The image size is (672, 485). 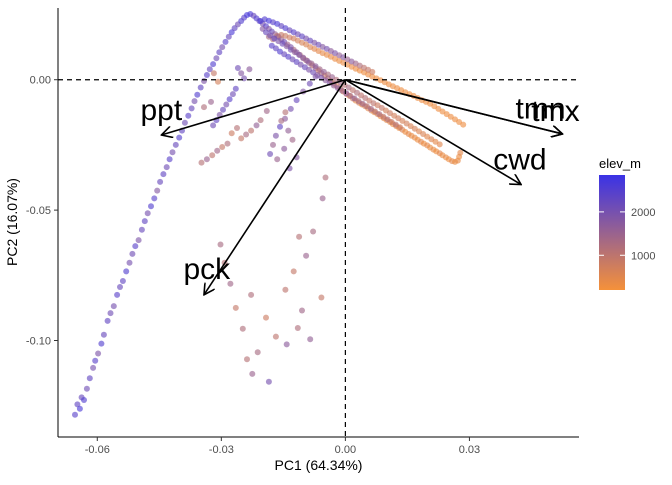 I want to click on legend-tick-label: 2000, so click(x=643, y=213).